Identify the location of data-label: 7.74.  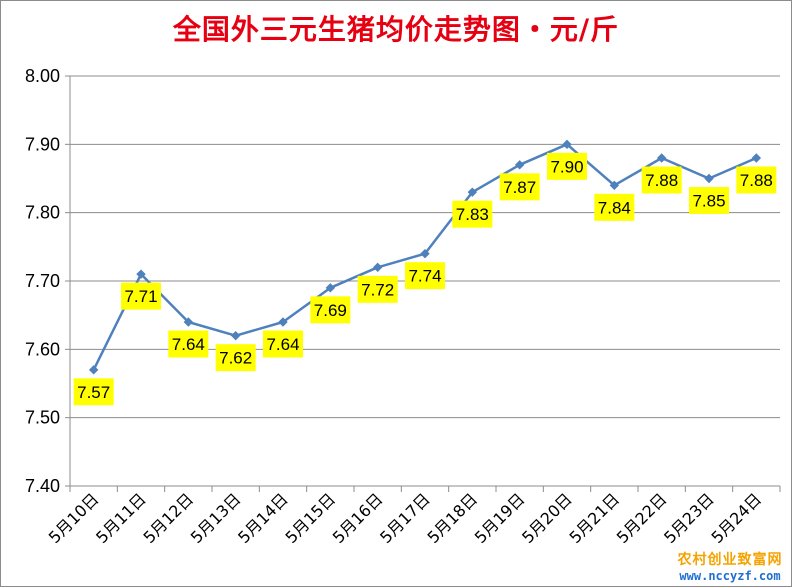
(425, 276).